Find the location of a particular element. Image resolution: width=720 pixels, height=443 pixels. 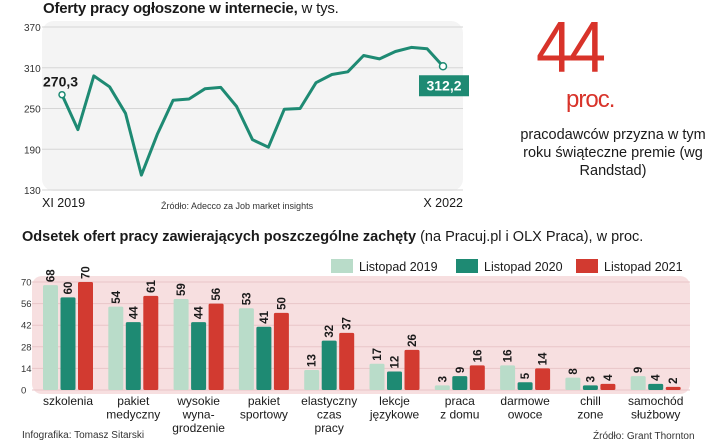

end-value-label: 312,2 is located at coordinates (443, 85).